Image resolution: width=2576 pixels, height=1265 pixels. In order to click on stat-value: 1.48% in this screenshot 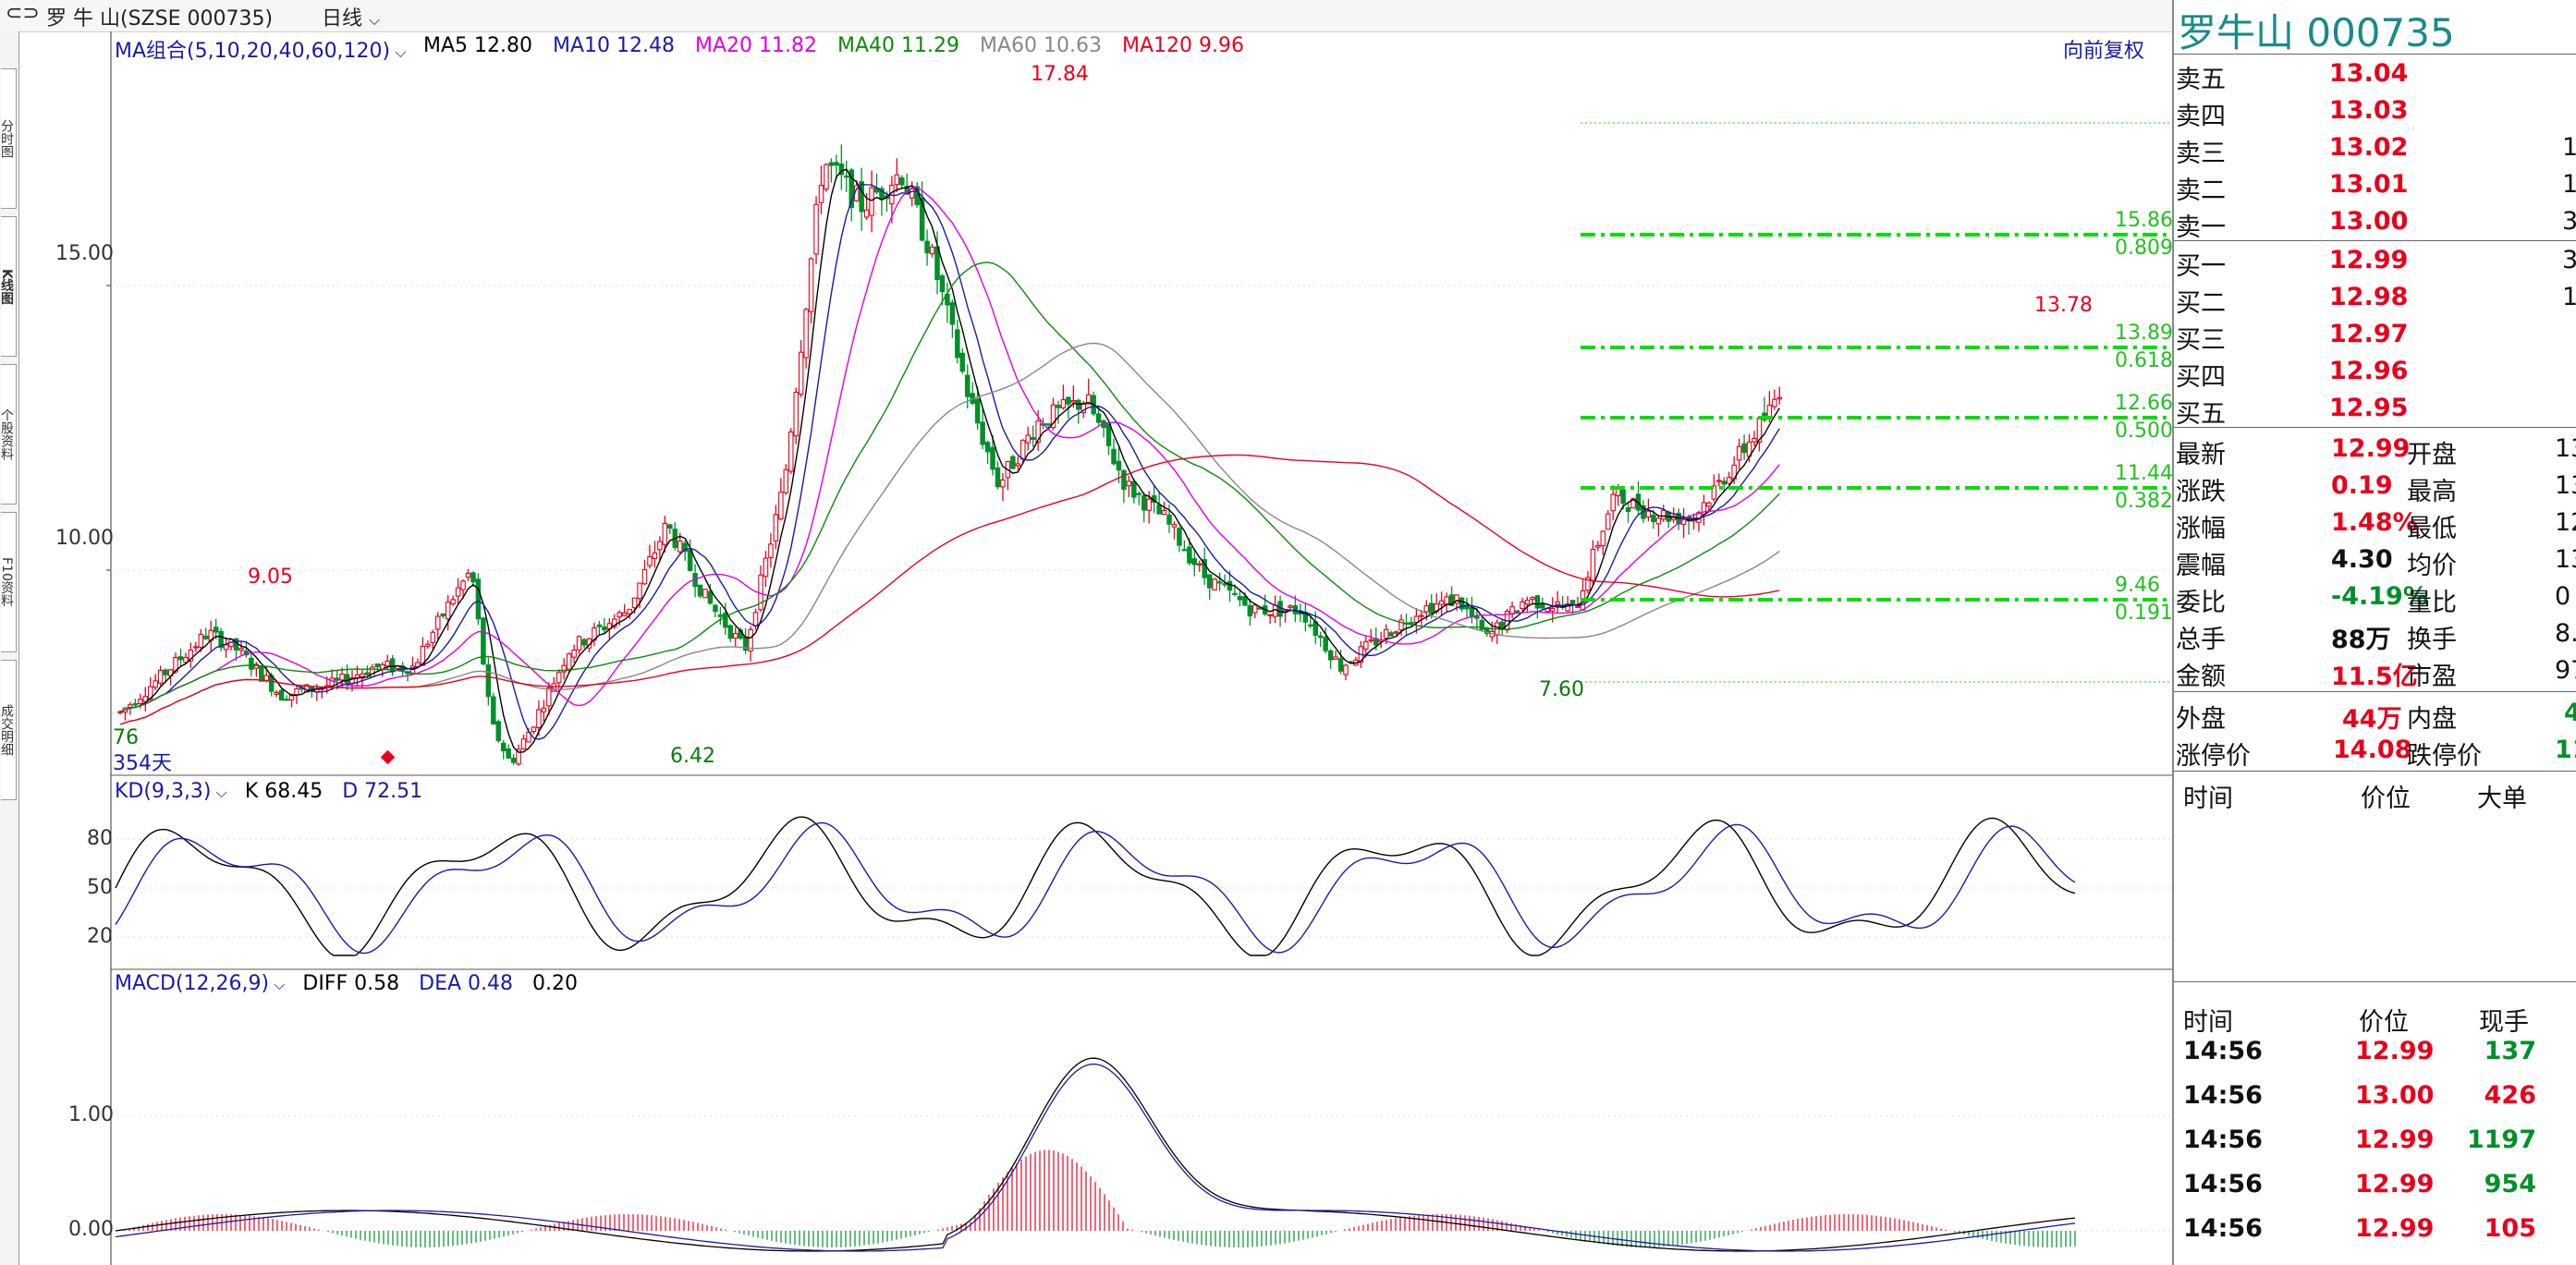, I will do `click(2374, 522)`.